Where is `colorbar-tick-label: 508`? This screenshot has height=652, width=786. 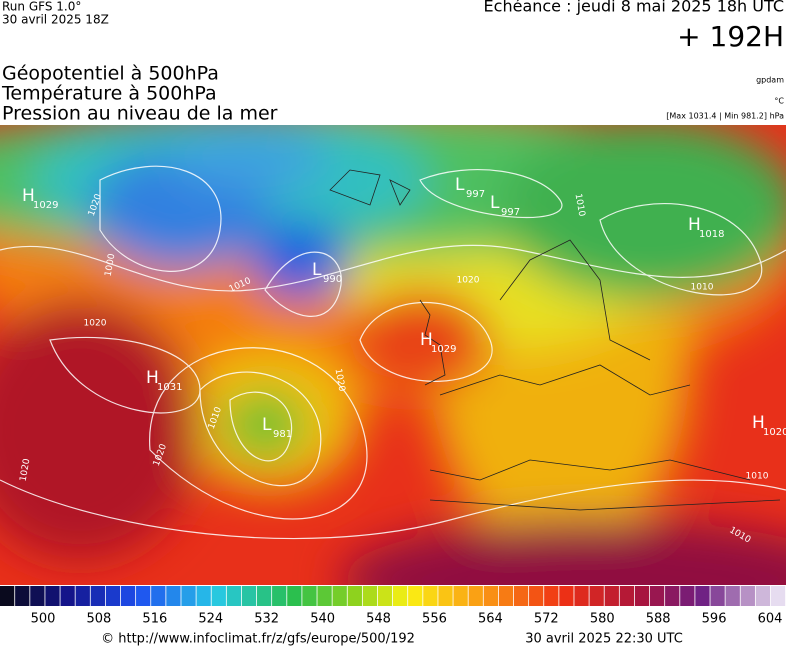
colorbar-tick-label: 508 is located at coordinates (99, 619).